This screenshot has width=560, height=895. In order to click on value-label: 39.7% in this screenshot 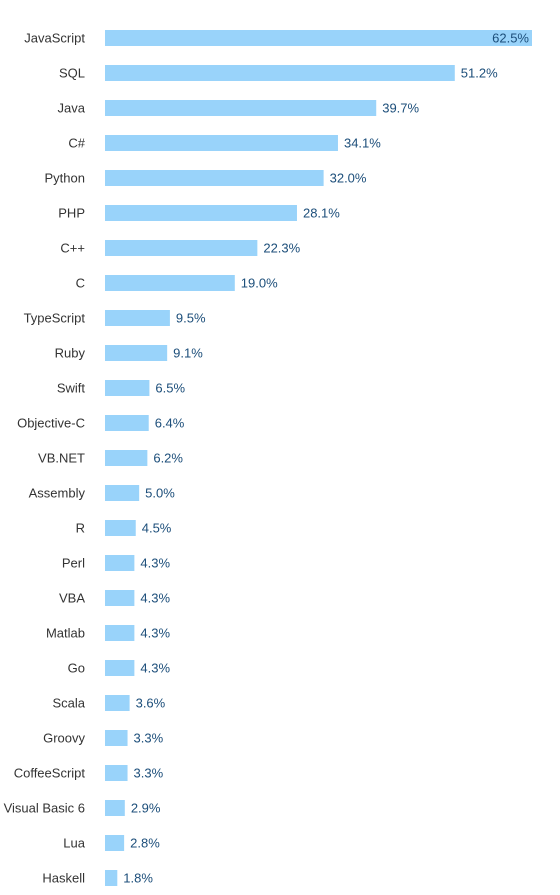, I will do `click(400, 108)`.